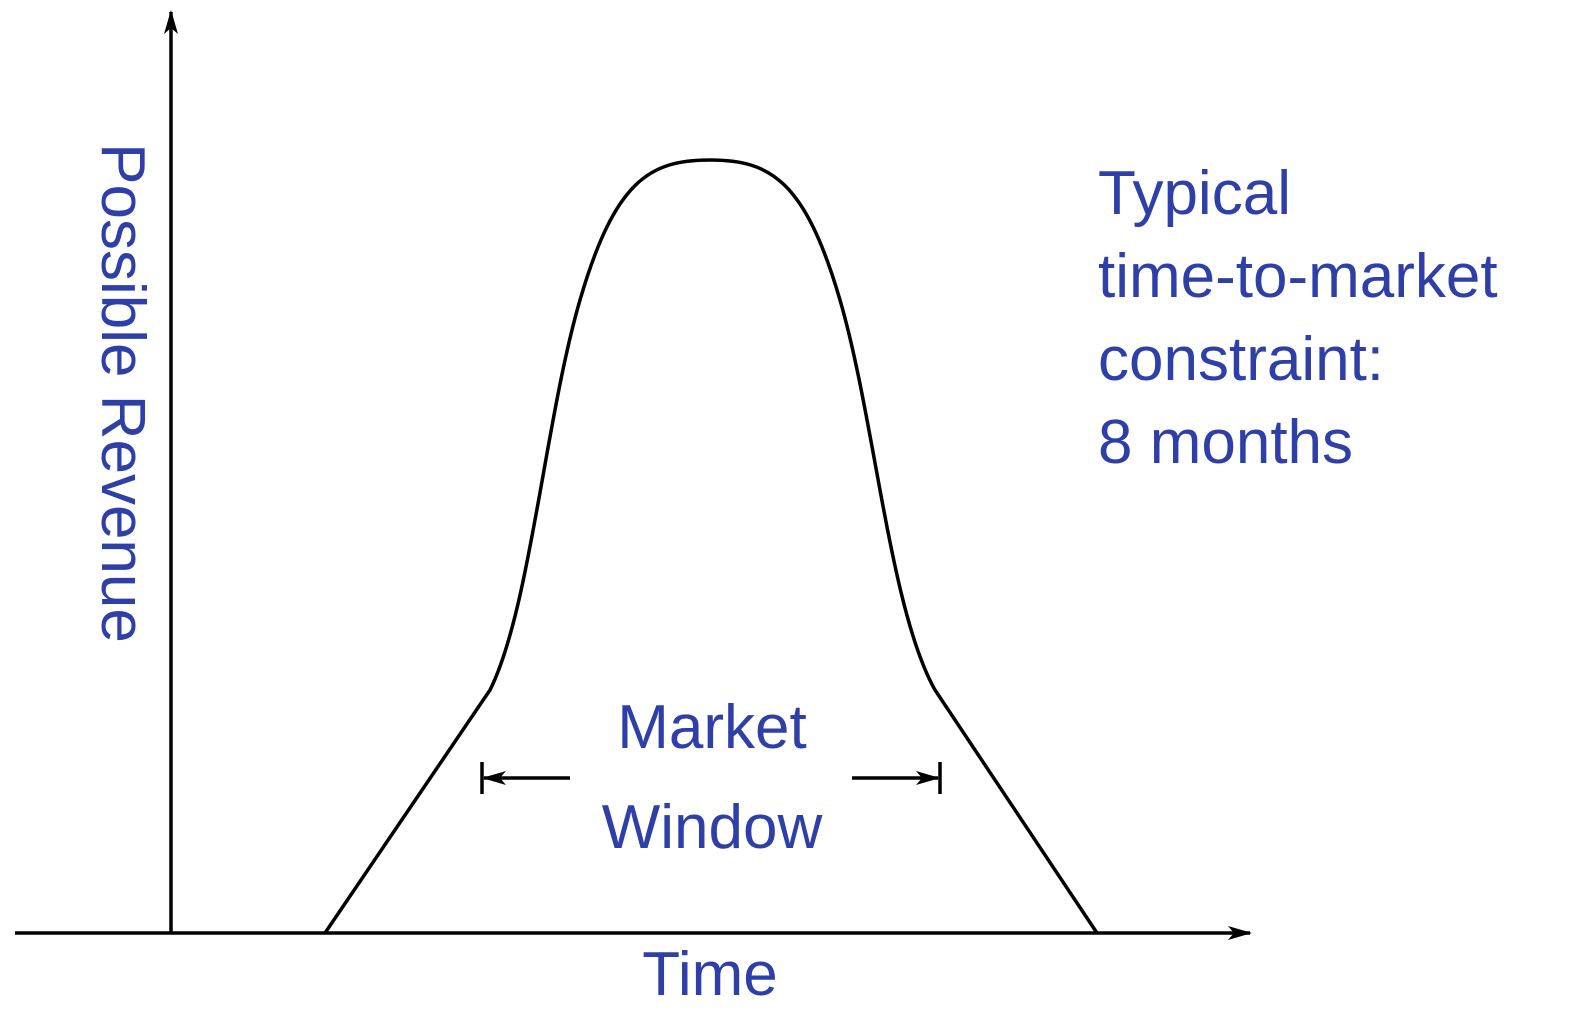 This screenshot has height=1017, width=1590. Describe the element at coordinates (122, 393) in the screenshot. I see `y-axis-label: Possible Revenue` at that location.